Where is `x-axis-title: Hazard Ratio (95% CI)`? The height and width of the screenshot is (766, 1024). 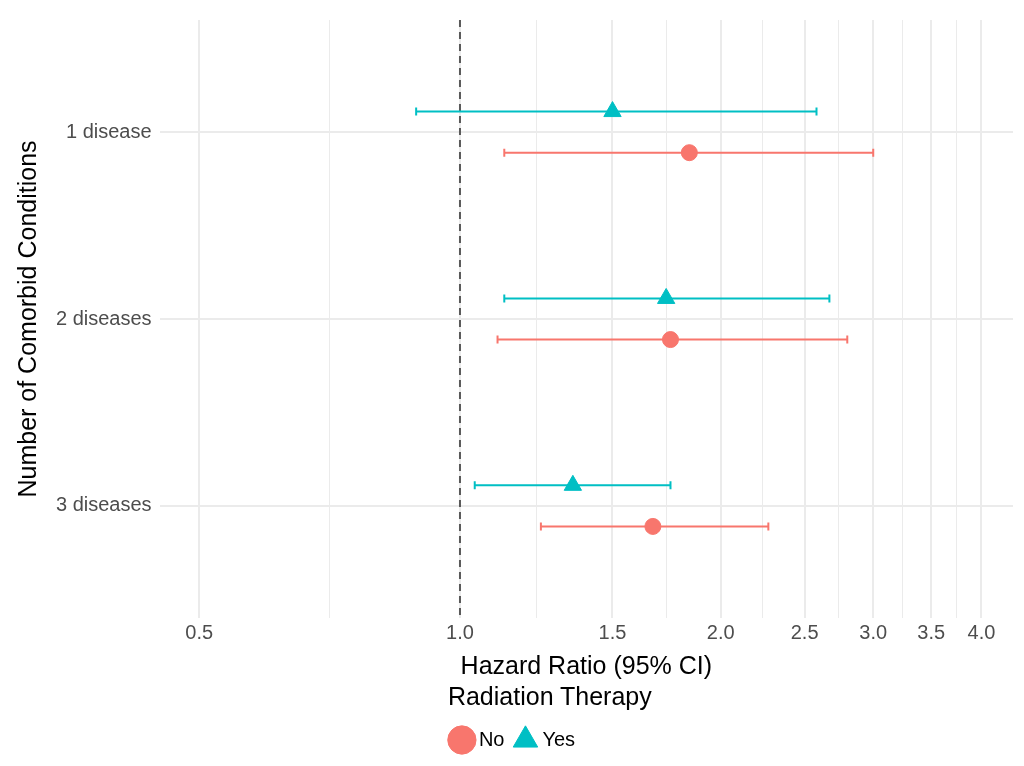
x-axis-title: Hazard Ratio (95% CI) is located at coordinates (586, 664).